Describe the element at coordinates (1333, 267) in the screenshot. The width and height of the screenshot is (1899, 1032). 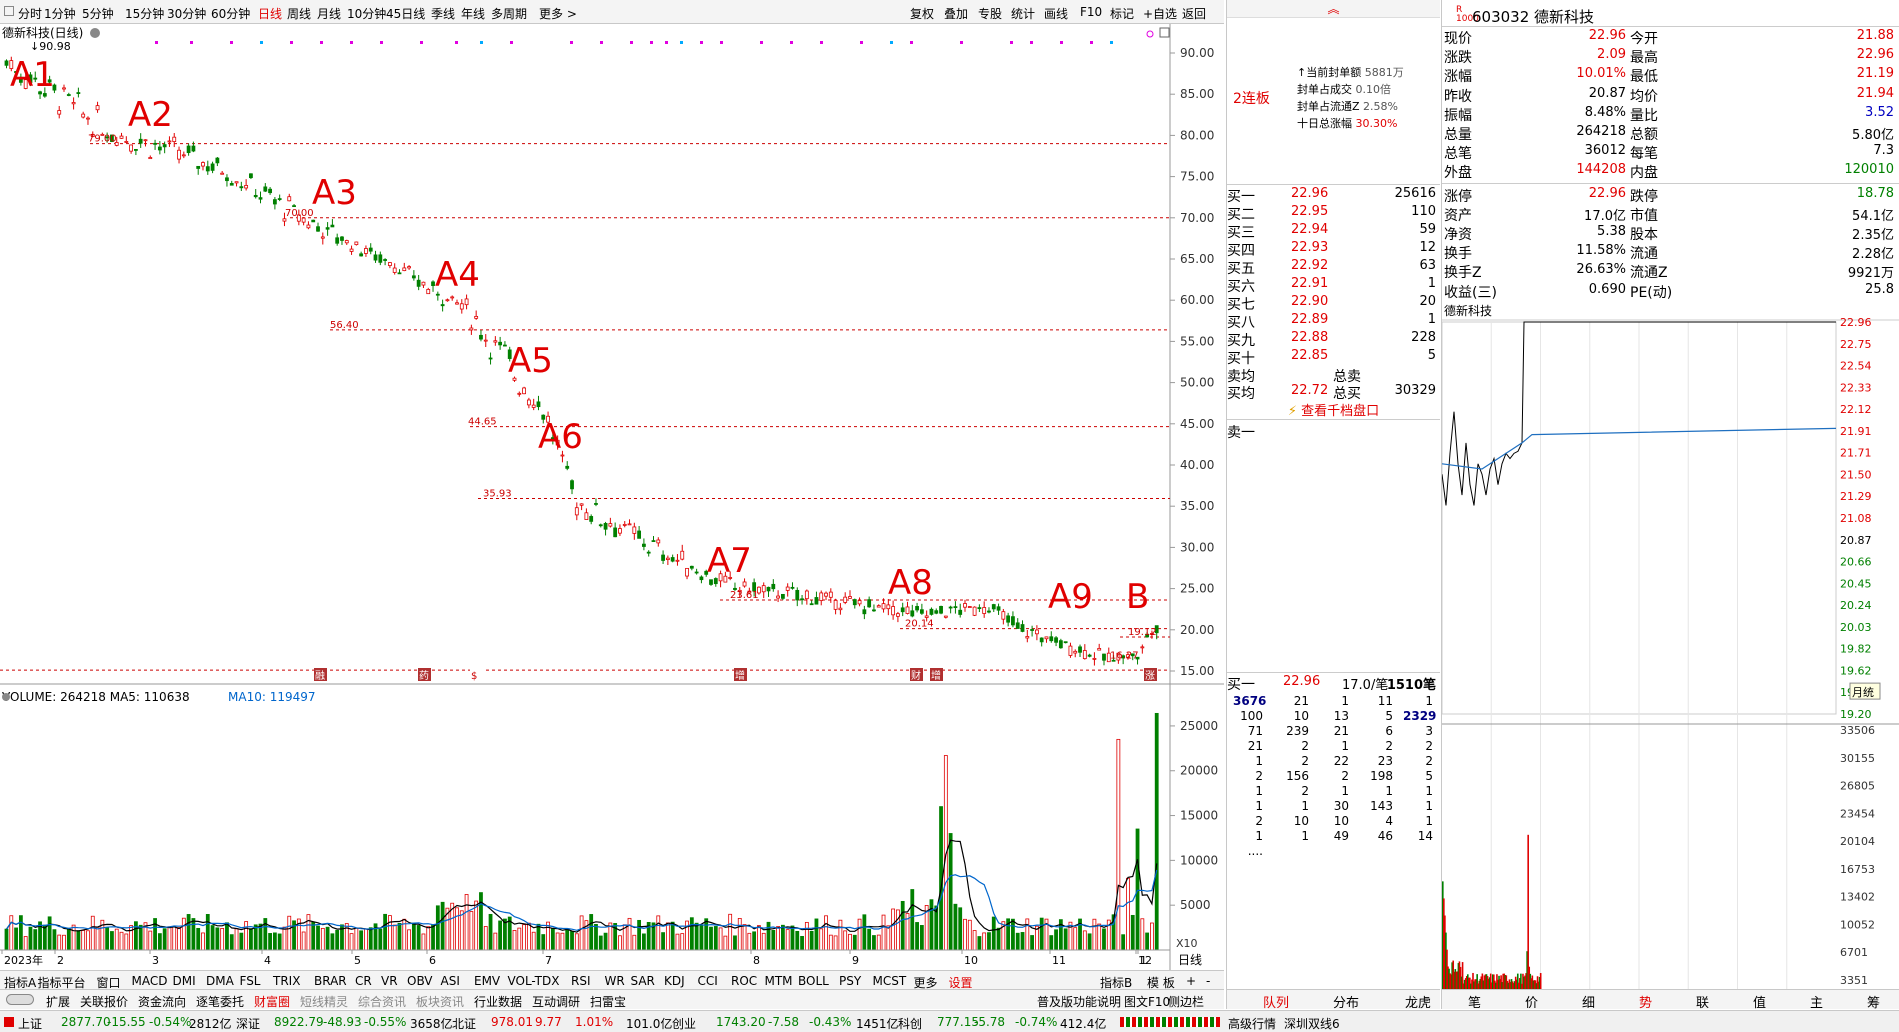
I see `bid-row: 买五 22.92 63` at that location.